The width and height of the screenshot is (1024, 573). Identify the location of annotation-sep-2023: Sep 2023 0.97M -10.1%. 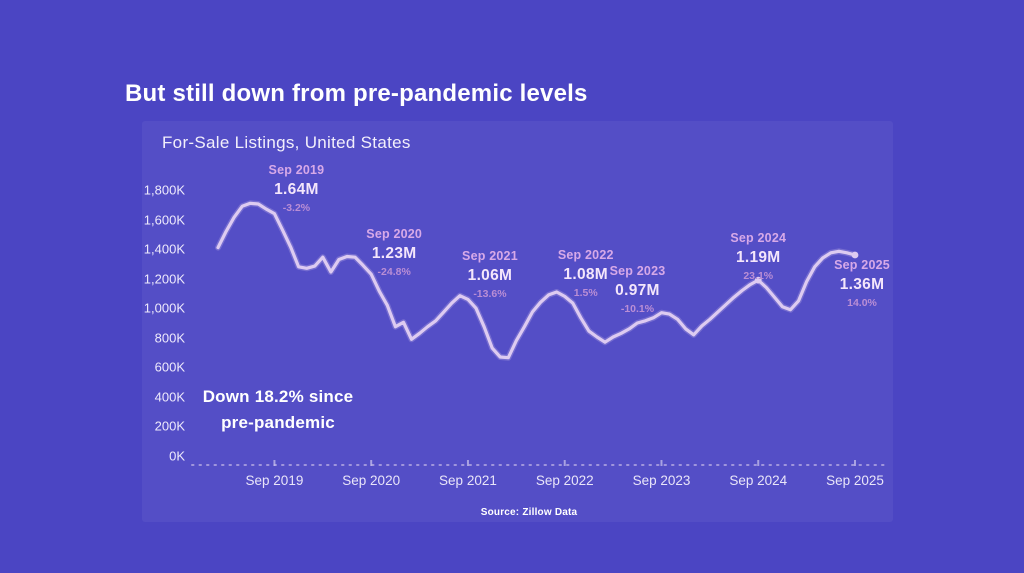
(637, 290).